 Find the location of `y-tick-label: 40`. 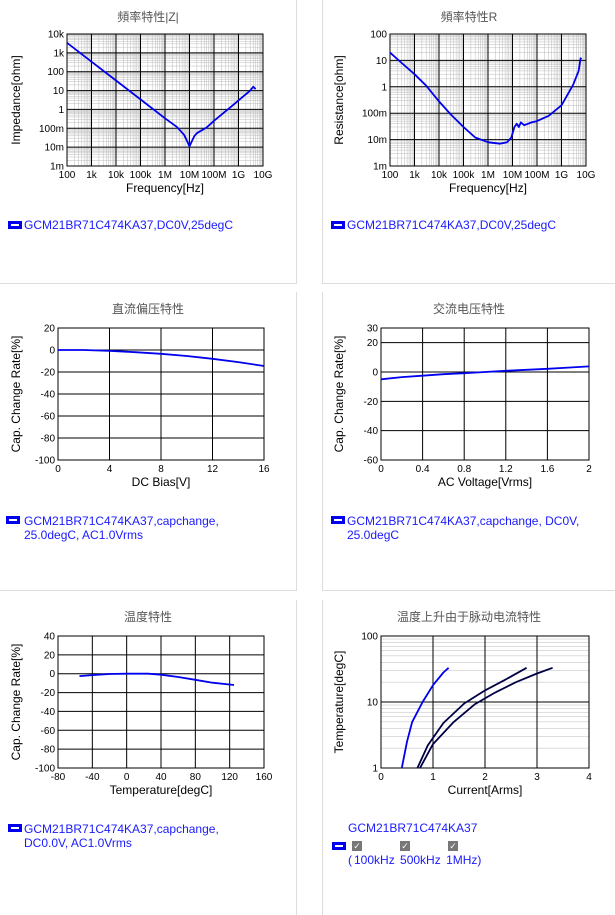

y-tick-label: 40 is located at coordinates (50, 637).